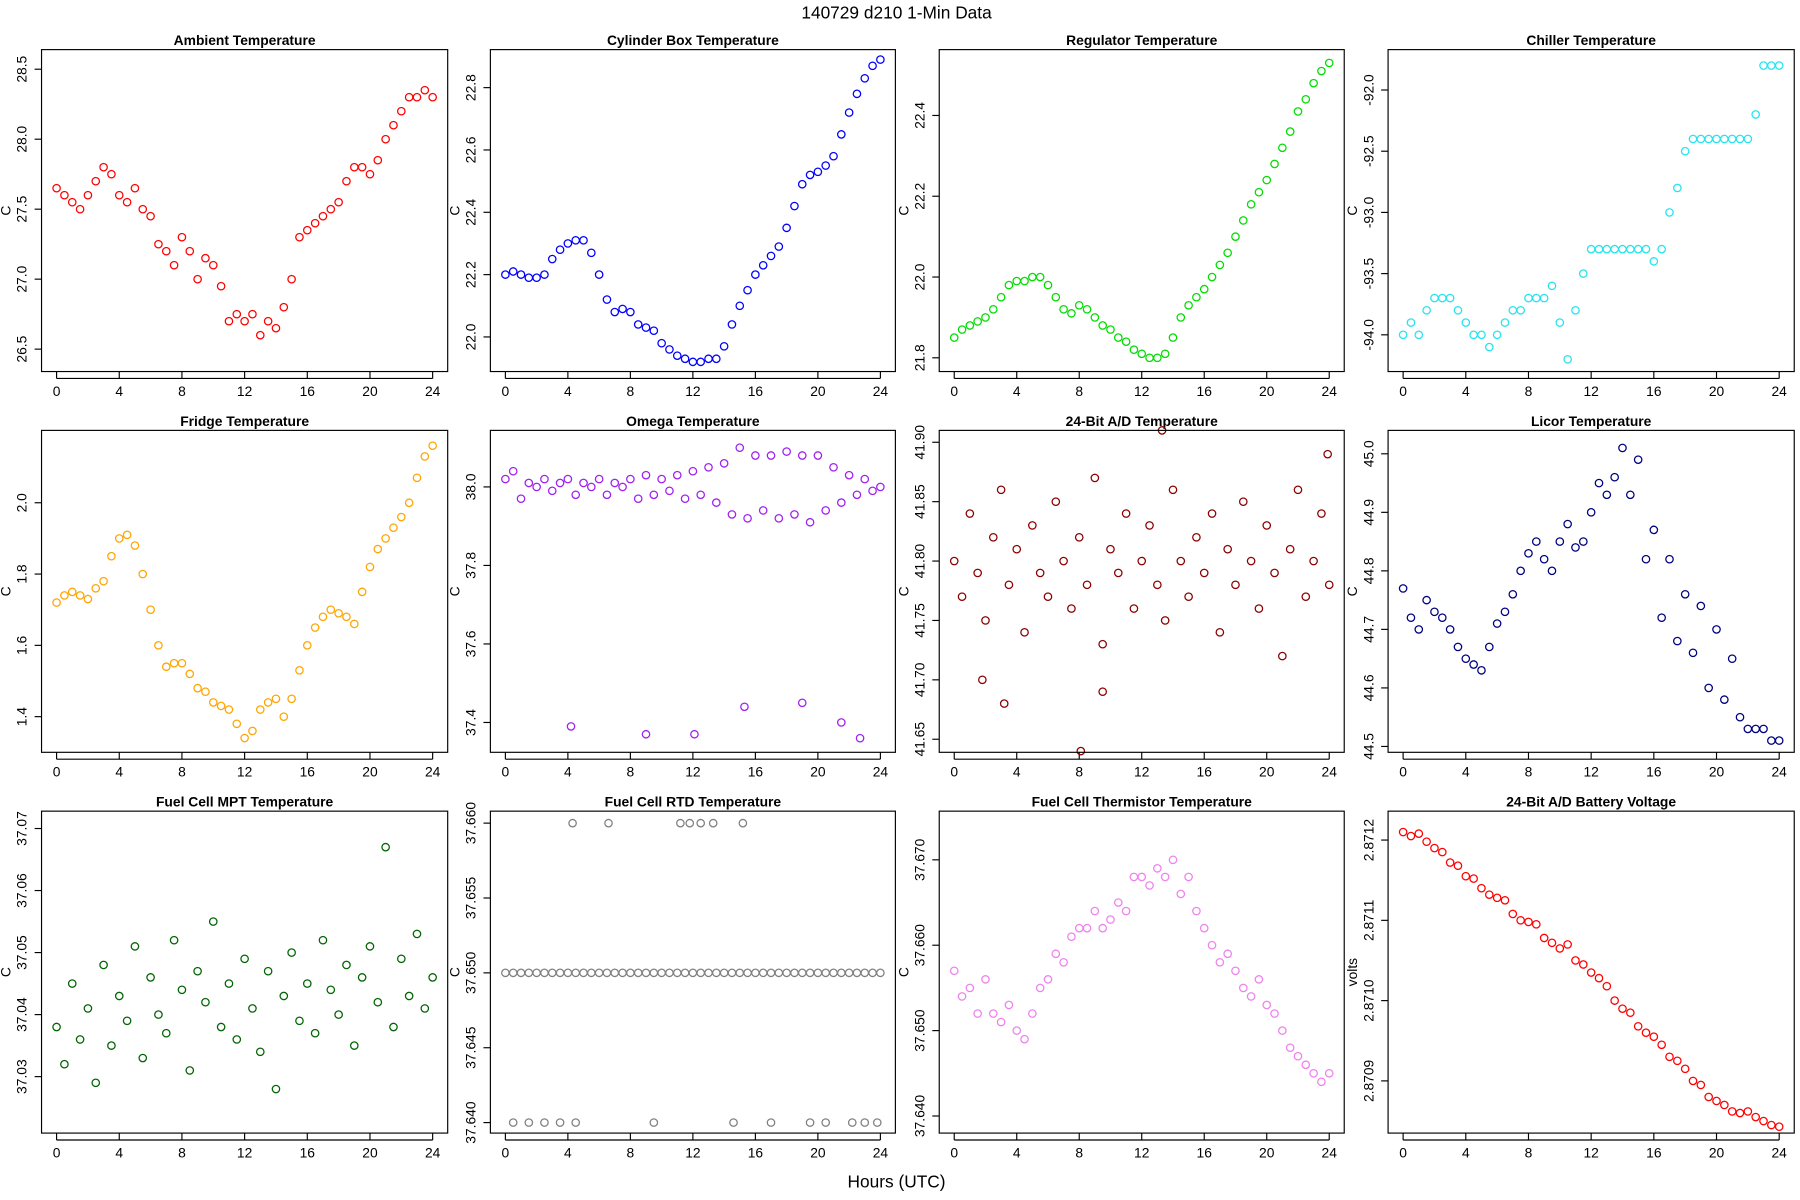 The image size is (1800, 1200). What do you see at coordinates (308, 1153) in the screenshot?
I see `x-tick-label: 16` at bounding box center [308, 1153].